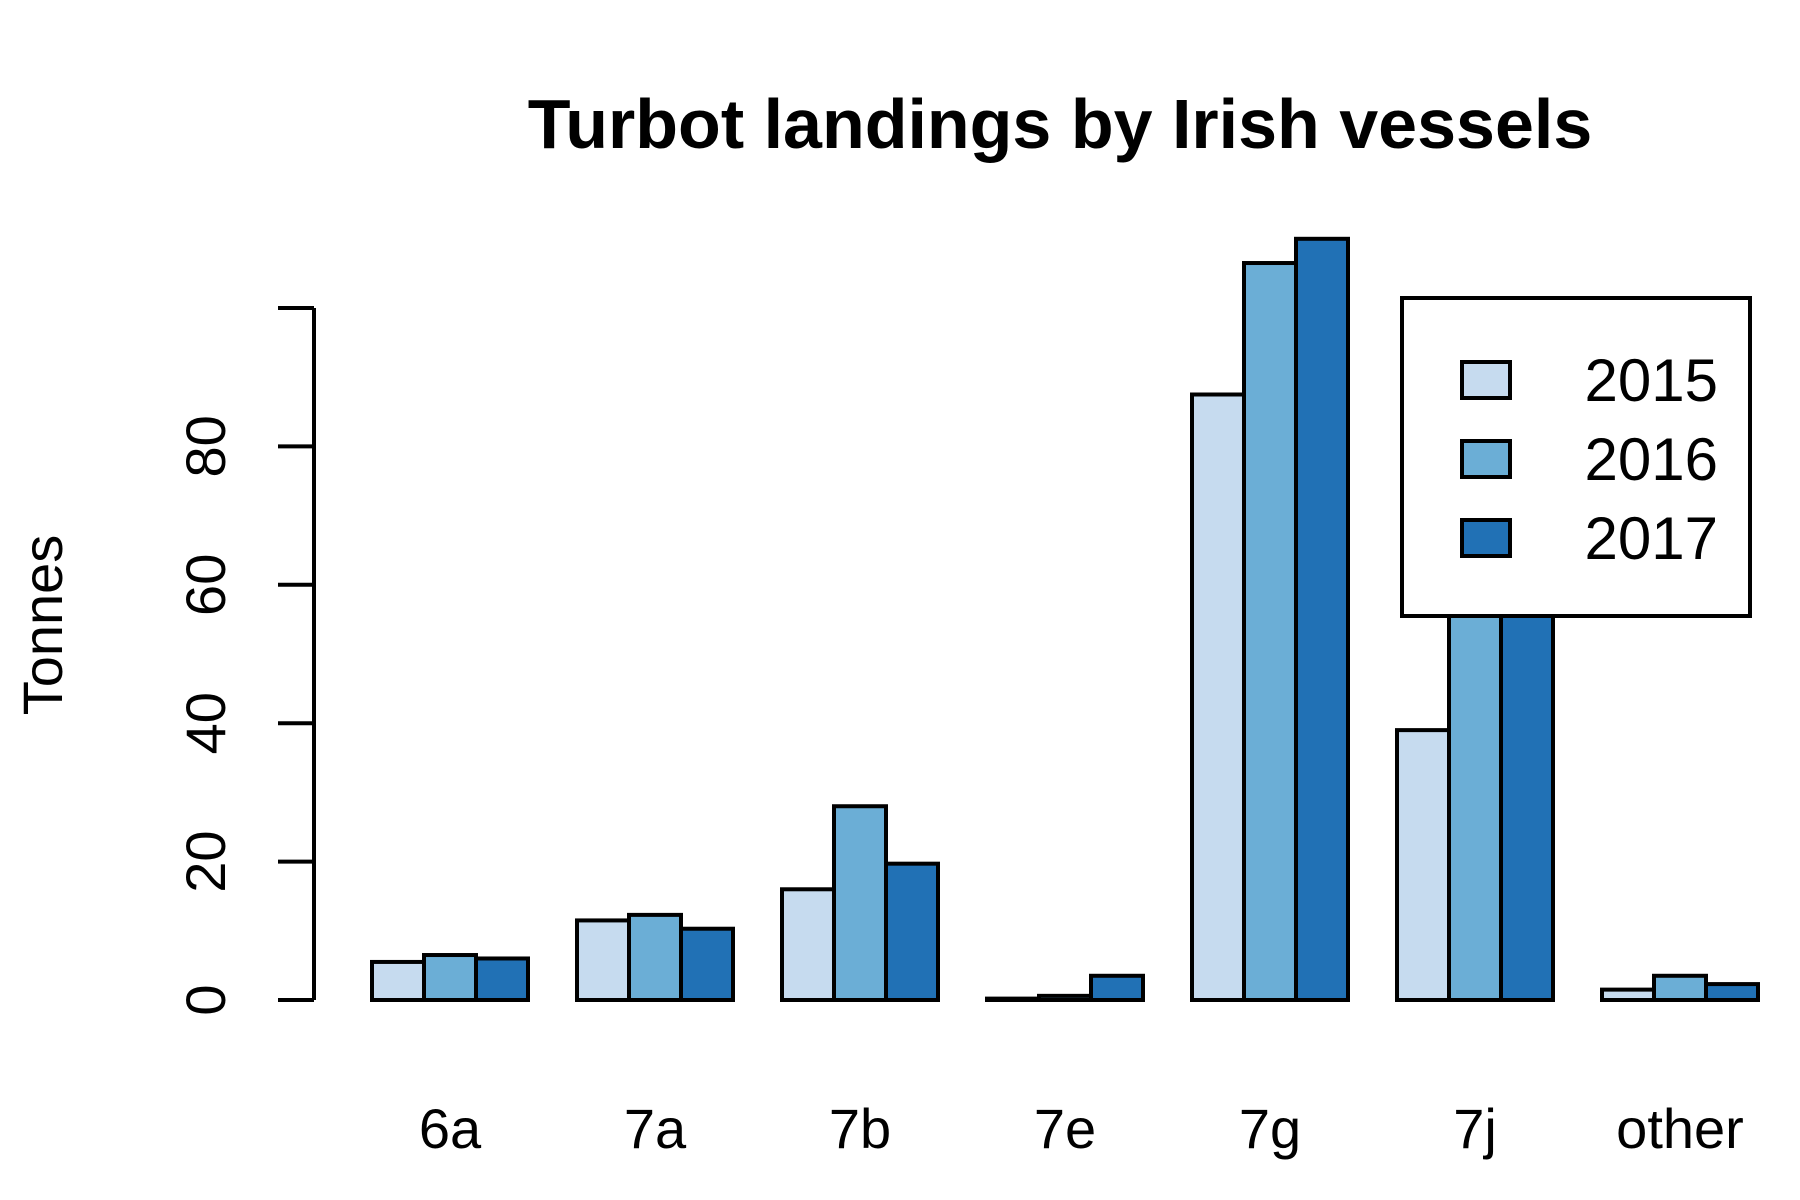 The image size is (1800, 1200). Describe the element at coordinates (707, 964) in the screenshot. I see `bar-7a-2017` at that location.